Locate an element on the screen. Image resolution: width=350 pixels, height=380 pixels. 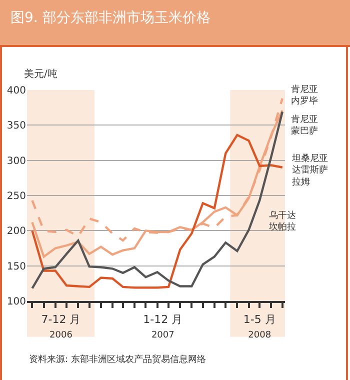
y-tick-label: 400 is located at coordinates (16, 91).